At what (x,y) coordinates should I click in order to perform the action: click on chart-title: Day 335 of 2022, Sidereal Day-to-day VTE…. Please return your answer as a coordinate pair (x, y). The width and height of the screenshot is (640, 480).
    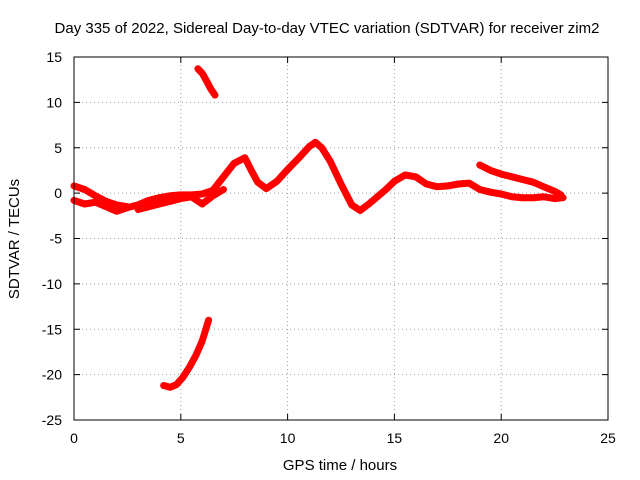
    Looking at the image, I should click on (327, 28).